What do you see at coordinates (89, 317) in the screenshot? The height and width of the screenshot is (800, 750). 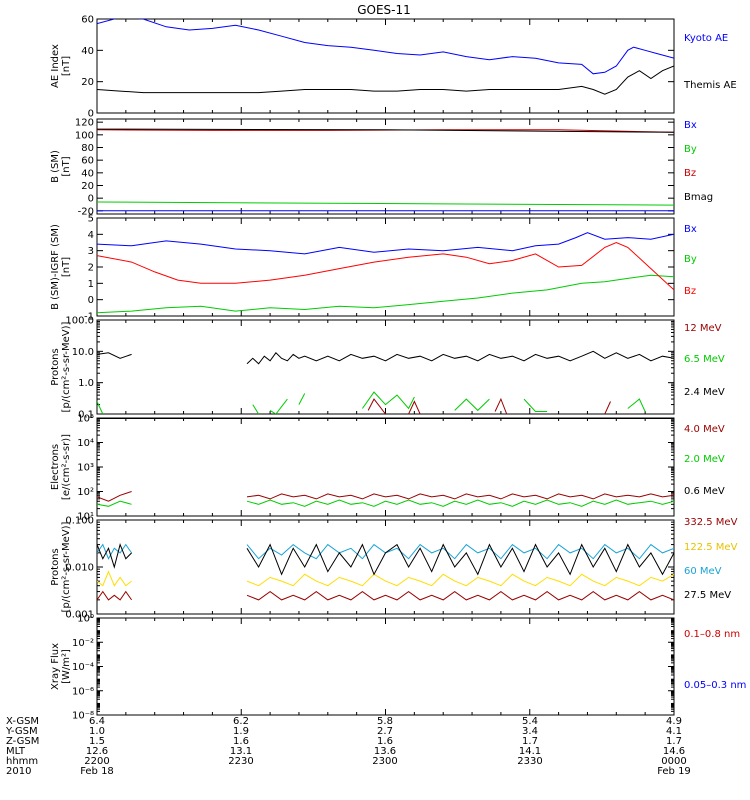 I see `y-tick-label: -1` at bounding box center [89, 317].